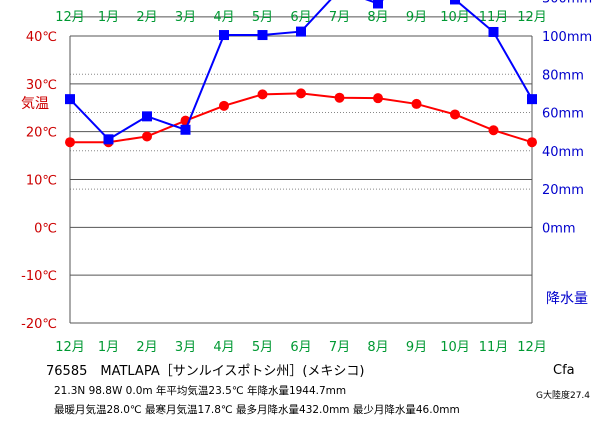 The image size is (611, 425). What do you see at coordinates (563, 152) in the screenshot?
I see `precipitation-tick-label: 40mm` at bounding box center [563, 152].